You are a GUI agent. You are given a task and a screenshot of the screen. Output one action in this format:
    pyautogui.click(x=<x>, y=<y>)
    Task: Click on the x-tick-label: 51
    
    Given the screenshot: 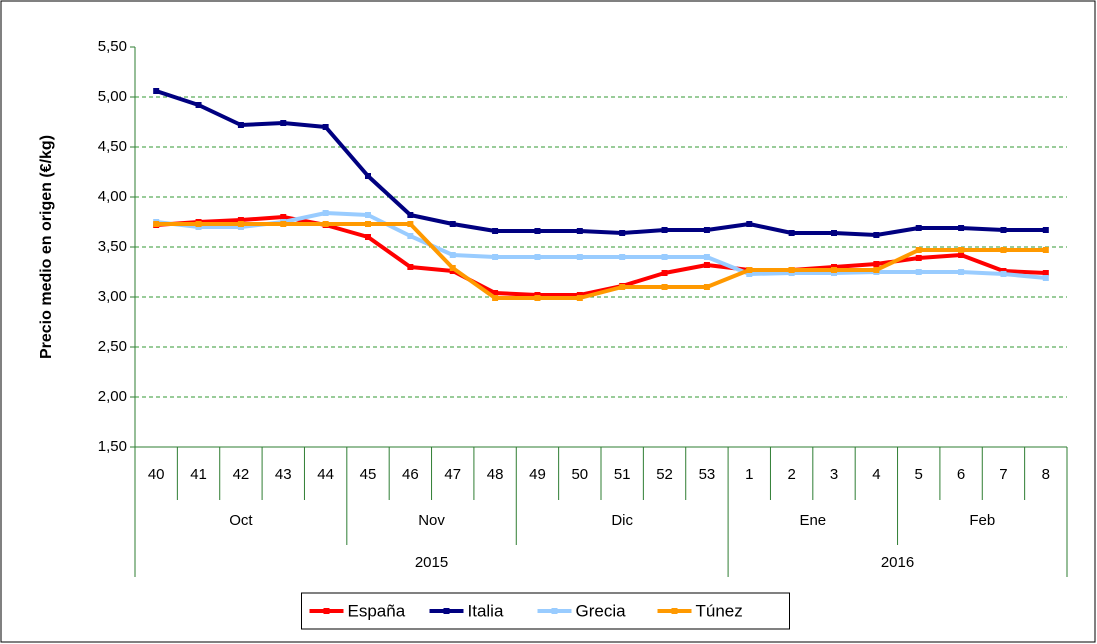 What is the action you would take?
    pyautogui.click(x=622, y=474)
    